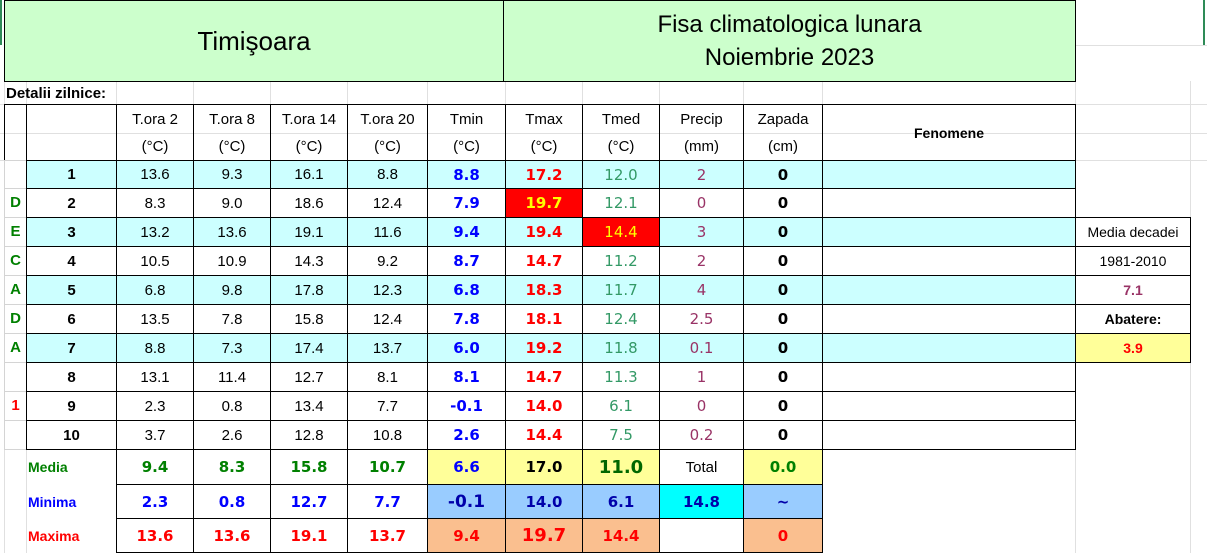 The image size is (1207, 553). What do you see at coordinates (466, 348) in the screenshot?
I see `value-cell: 6.0` at bounding box center [466, 348].